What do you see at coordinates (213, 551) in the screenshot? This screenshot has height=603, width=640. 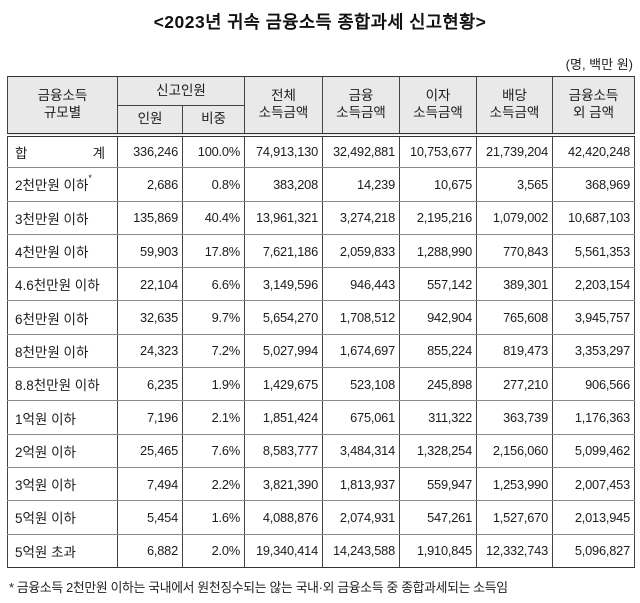 I see `cell-ratio: 2.0%` at bounding box center [213, 551].